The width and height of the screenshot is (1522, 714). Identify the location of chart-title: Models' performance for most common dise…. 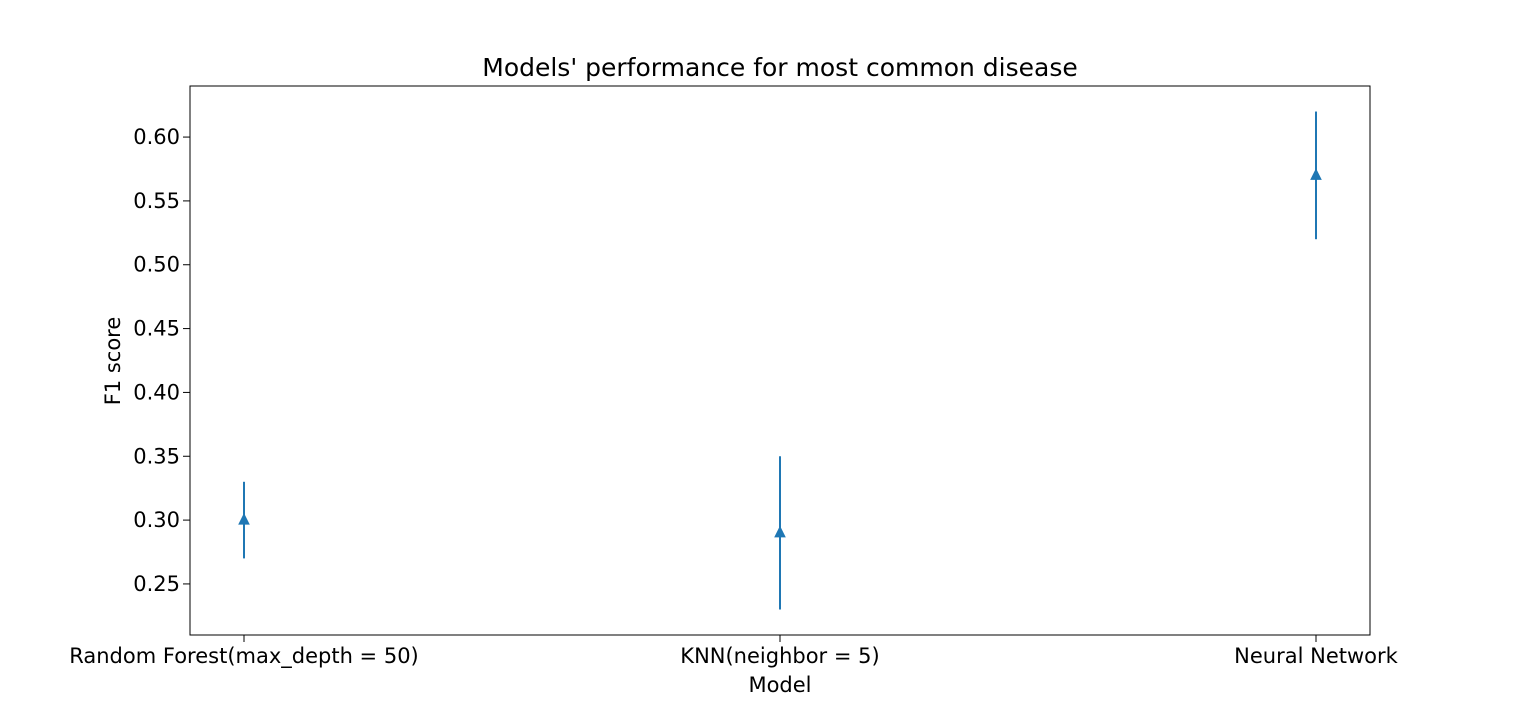
(779, 67).